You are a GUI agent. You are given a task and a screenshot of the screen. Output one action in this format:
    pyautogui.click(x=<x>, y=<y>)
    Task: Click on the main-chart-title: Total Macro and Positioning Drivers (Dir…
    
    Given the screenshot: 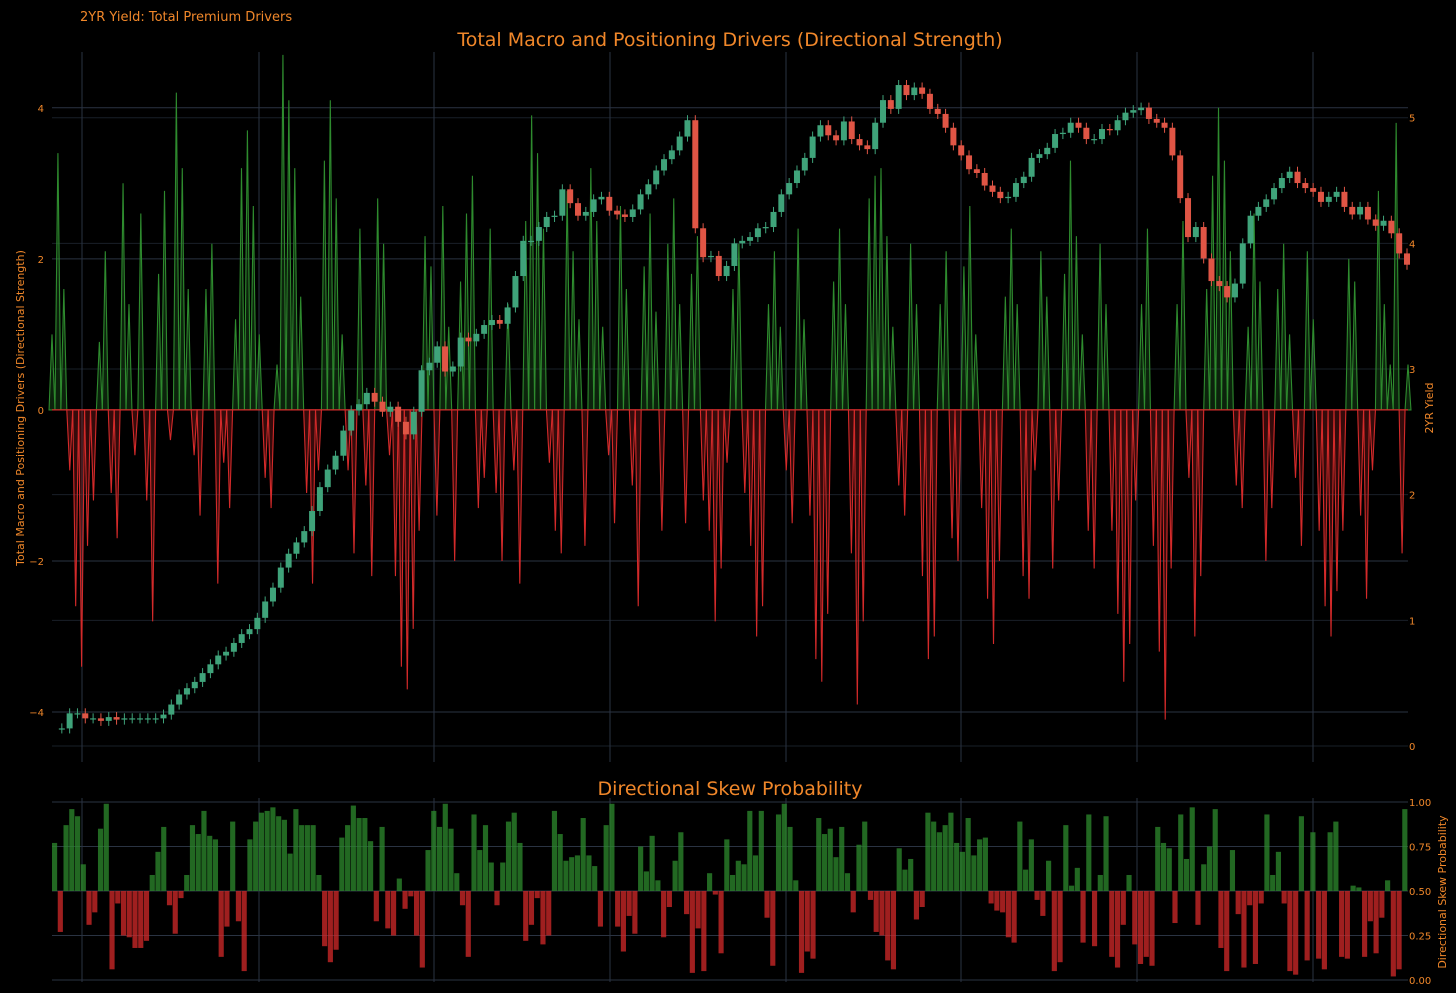 What is the action you would take?
    pyautogui.click(x=730, y=40)
    